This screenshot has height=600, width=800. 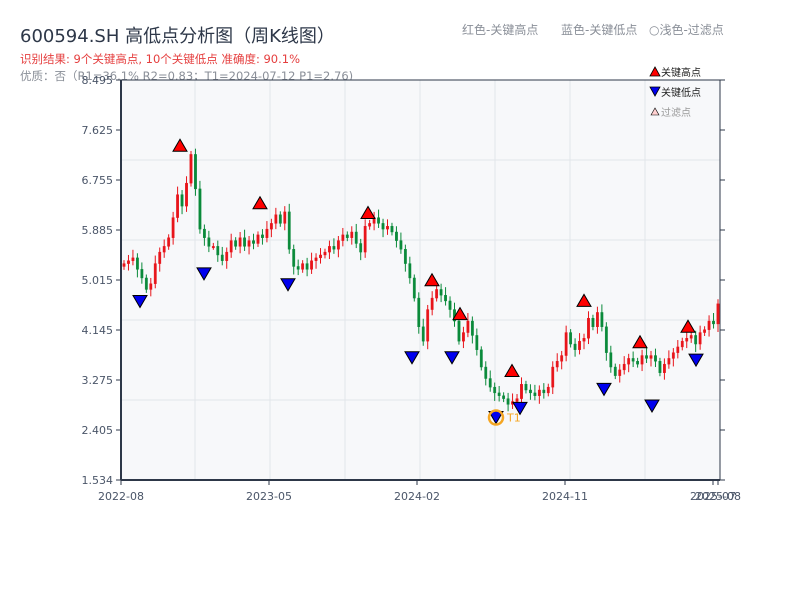 I want to click on legend-low-label: 关键低点, so click(x=681, y=92).